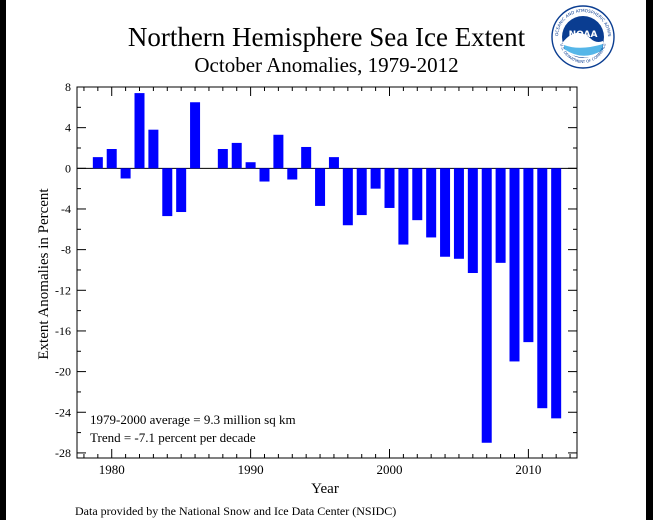 This screenshot has width=653, height=520. Describe the element at coordinates (278, 151) in the screenshot. I see `bar-1992` at that location.